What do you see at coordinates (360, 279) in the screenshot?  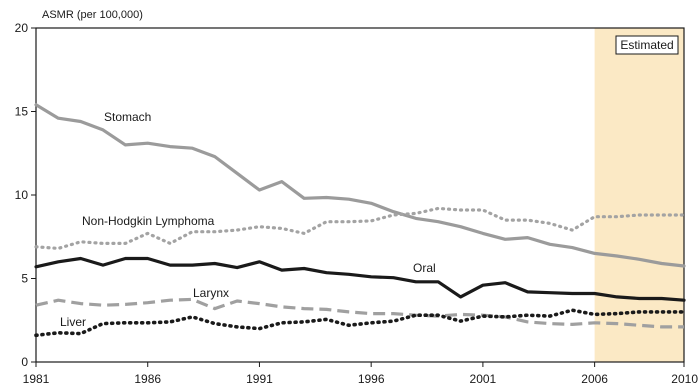 I see `series-line-oral` at bounding box center [360, 279].